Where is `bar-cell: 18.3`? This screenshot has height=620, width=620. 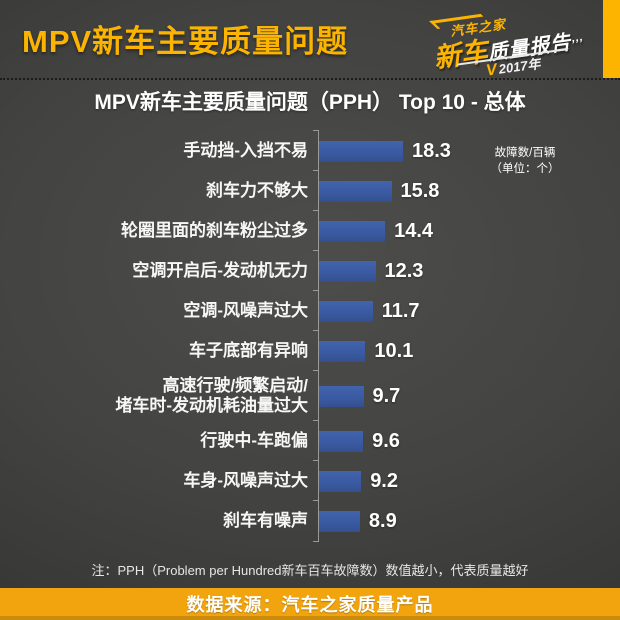
bar-cell: 18.3 is located at coordinates (466, 150).